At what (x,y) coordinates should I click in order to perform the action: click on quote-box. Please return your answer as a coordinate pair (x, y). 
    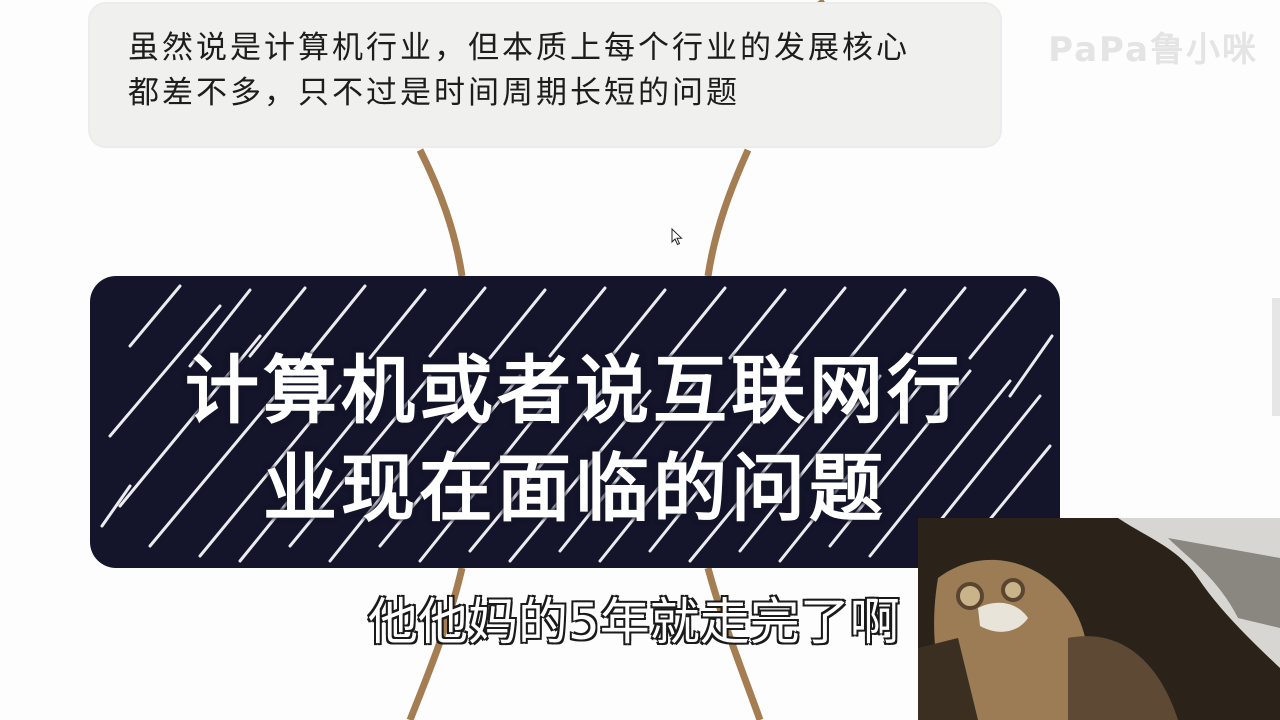
    Looking at the image, I should click on (545, 75).